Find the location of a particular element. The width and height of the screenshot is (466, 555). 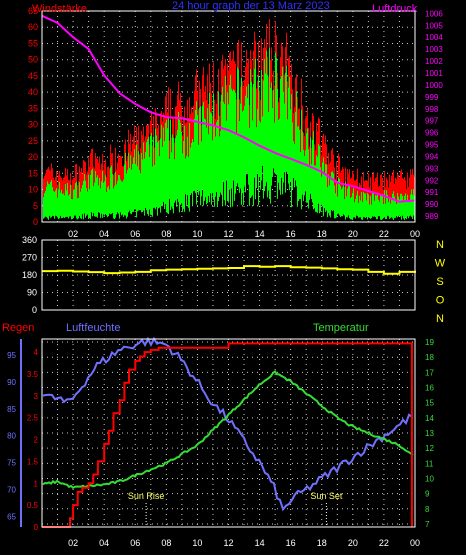

direction-grid is located at coordinates (228, 275).